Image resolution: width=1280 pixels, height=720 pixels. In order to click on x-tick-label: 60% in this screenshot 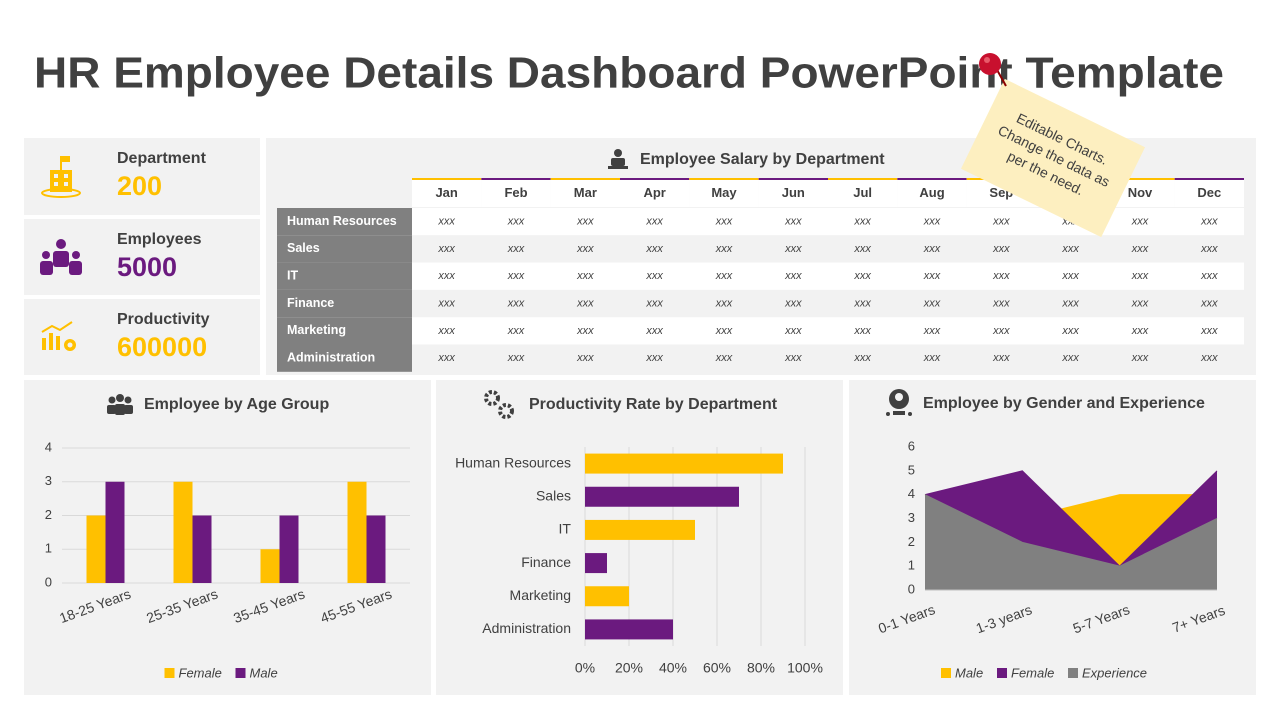, I will do `click(717, 668)`.